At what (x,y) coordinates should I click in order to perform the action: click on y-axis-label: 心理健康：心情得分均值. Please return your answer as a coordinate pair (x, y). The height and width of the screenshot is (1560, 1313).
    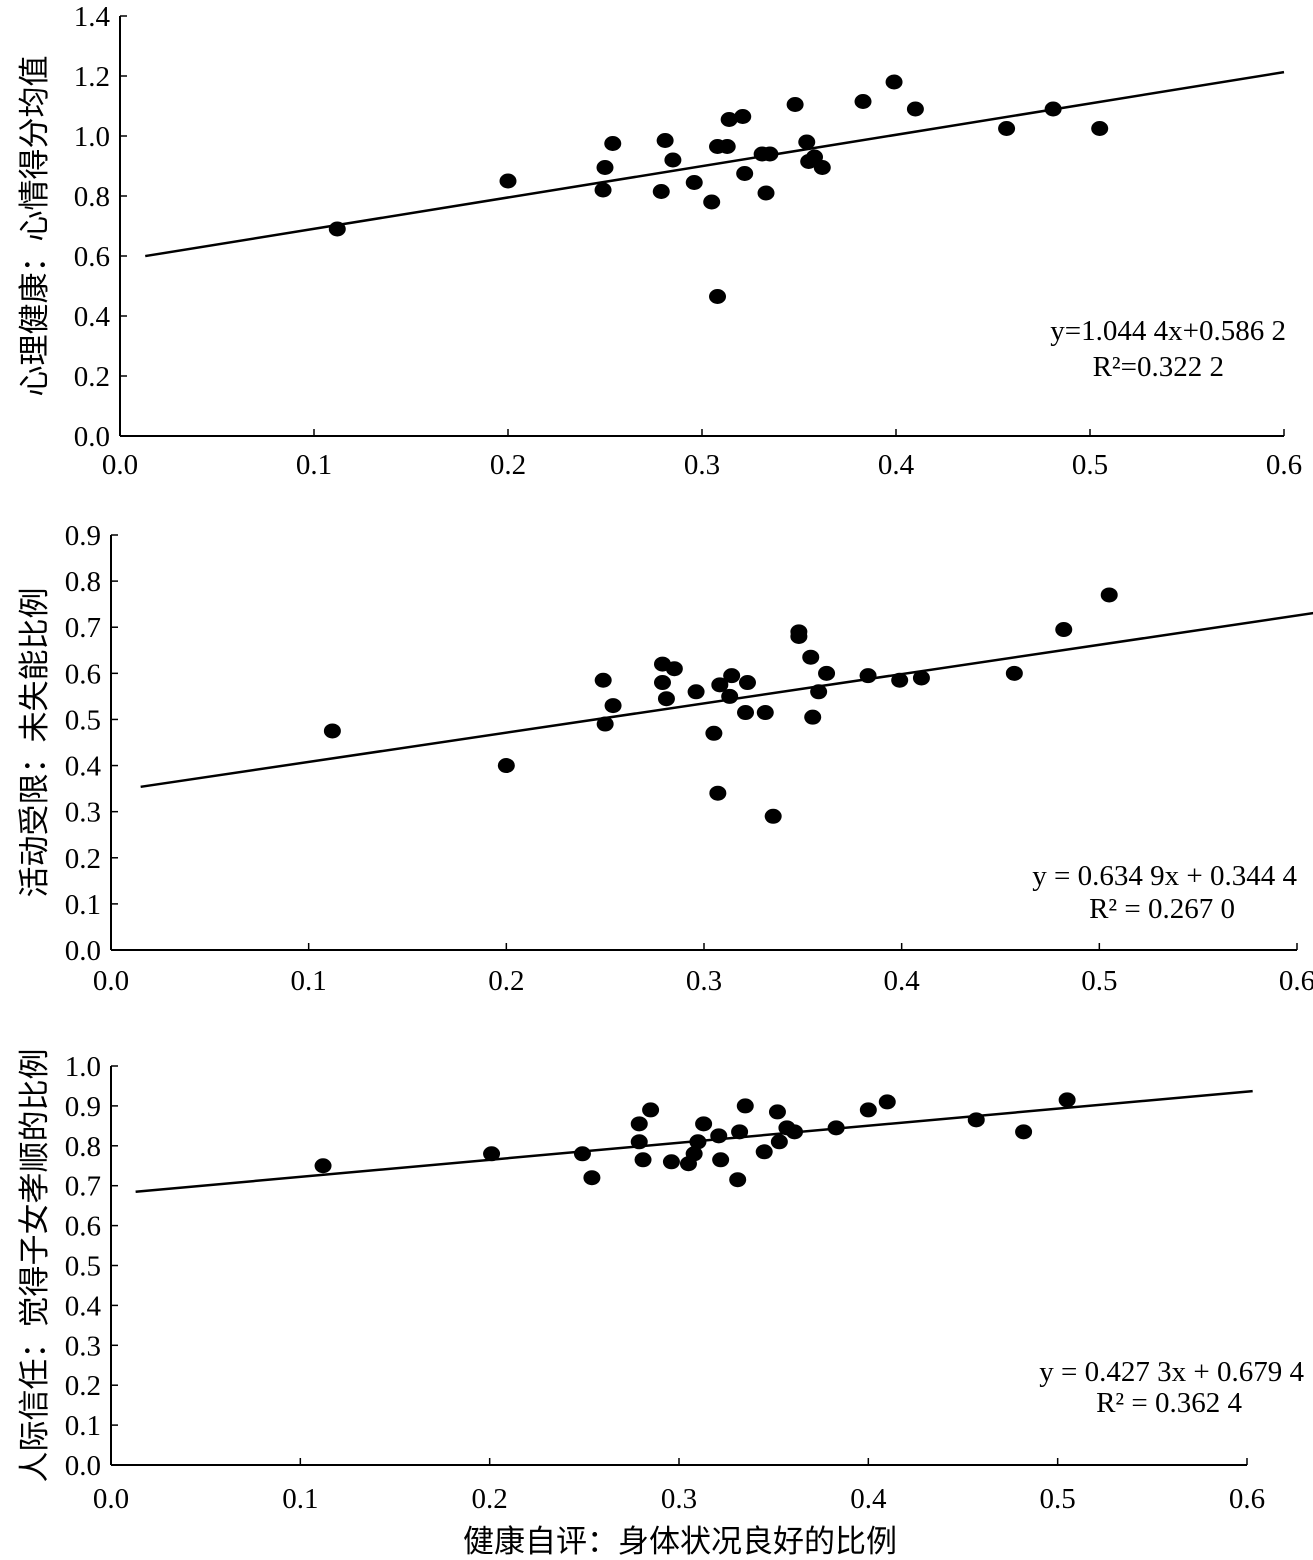
    Looking at the image, I should click on (34, 226).